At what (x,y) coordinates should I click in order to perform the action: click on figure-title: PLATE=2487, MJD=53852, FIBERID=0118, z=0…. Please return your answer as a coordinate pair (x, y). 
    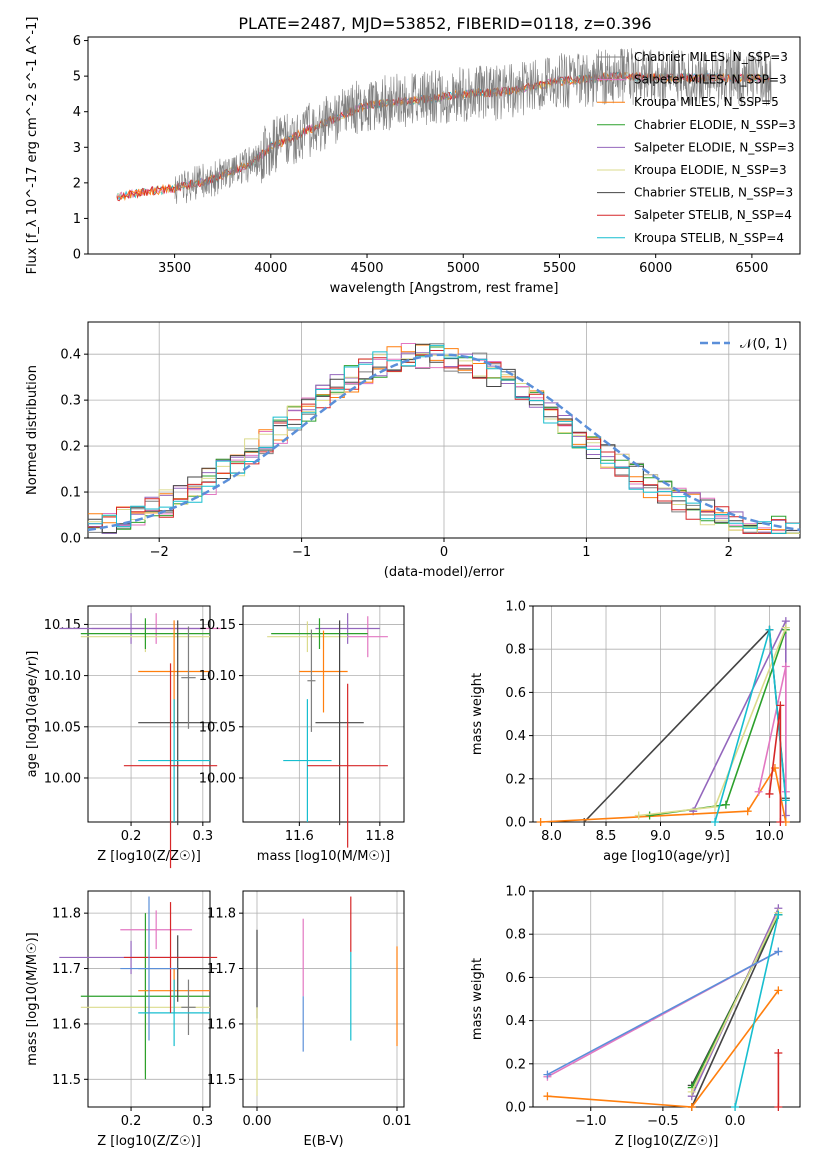
    Looking at the image, I should click on (444, 23).